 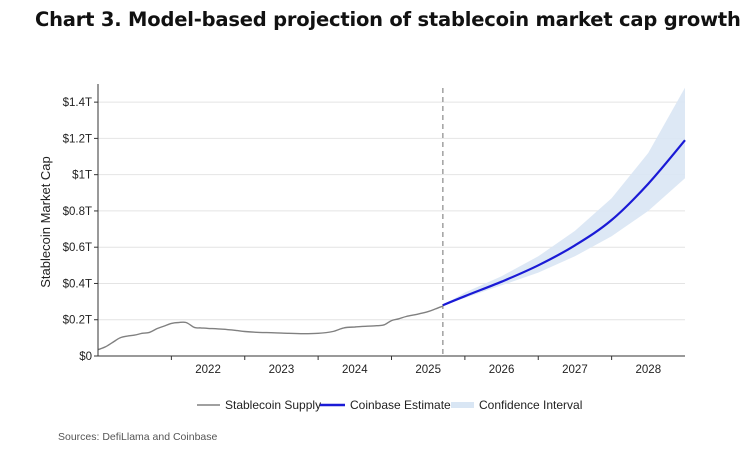 I want to click on y-tick-label-5: $1T, so click(x=82, y=176).